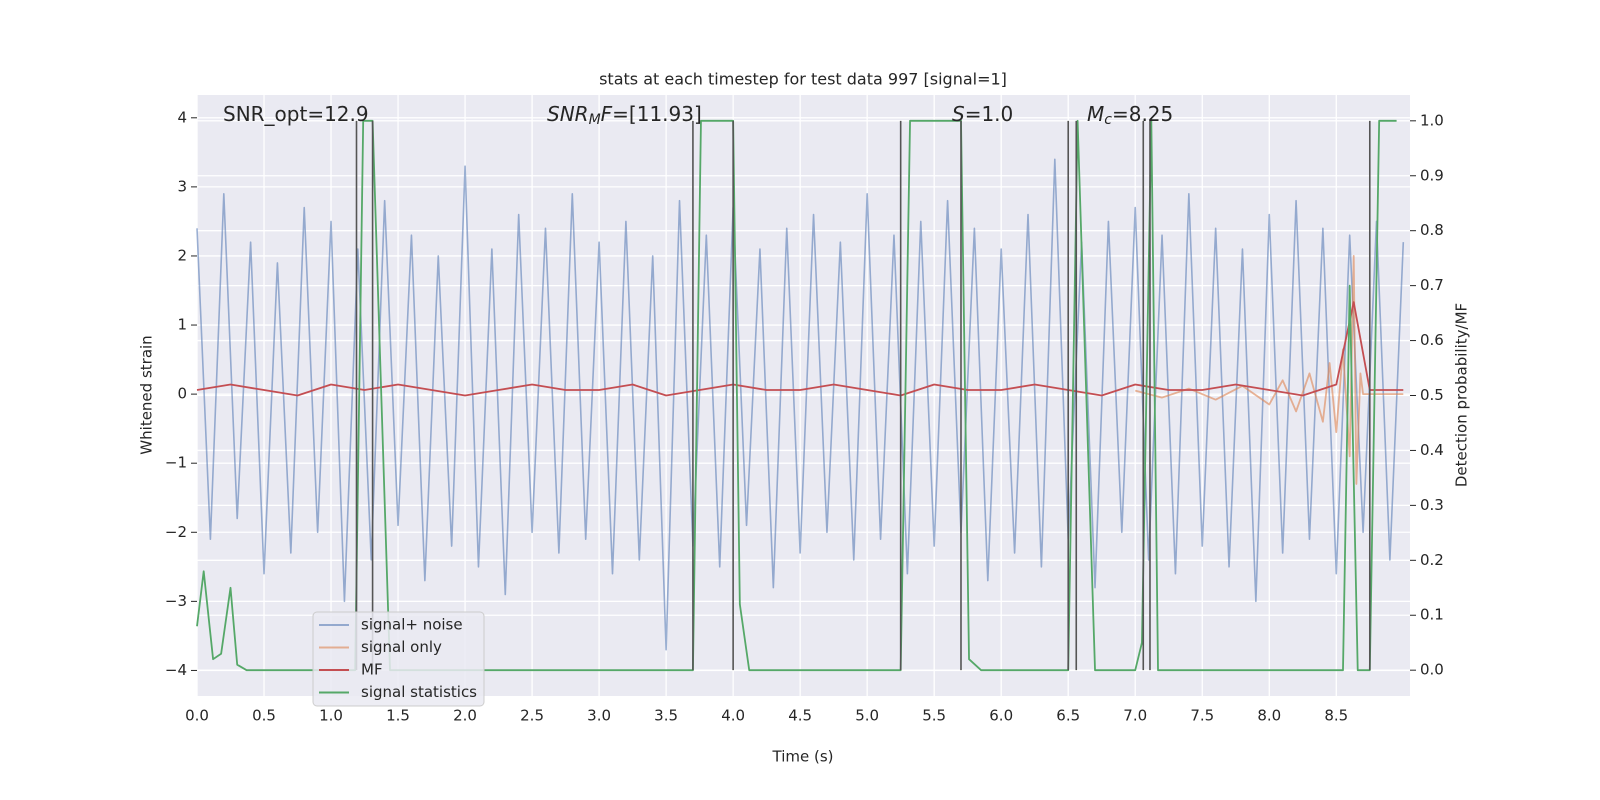  What do you see at coordinates (867, 716) in the screenshot?
I see `x-tick-label: 5.0` at bounding box center [867, 716].